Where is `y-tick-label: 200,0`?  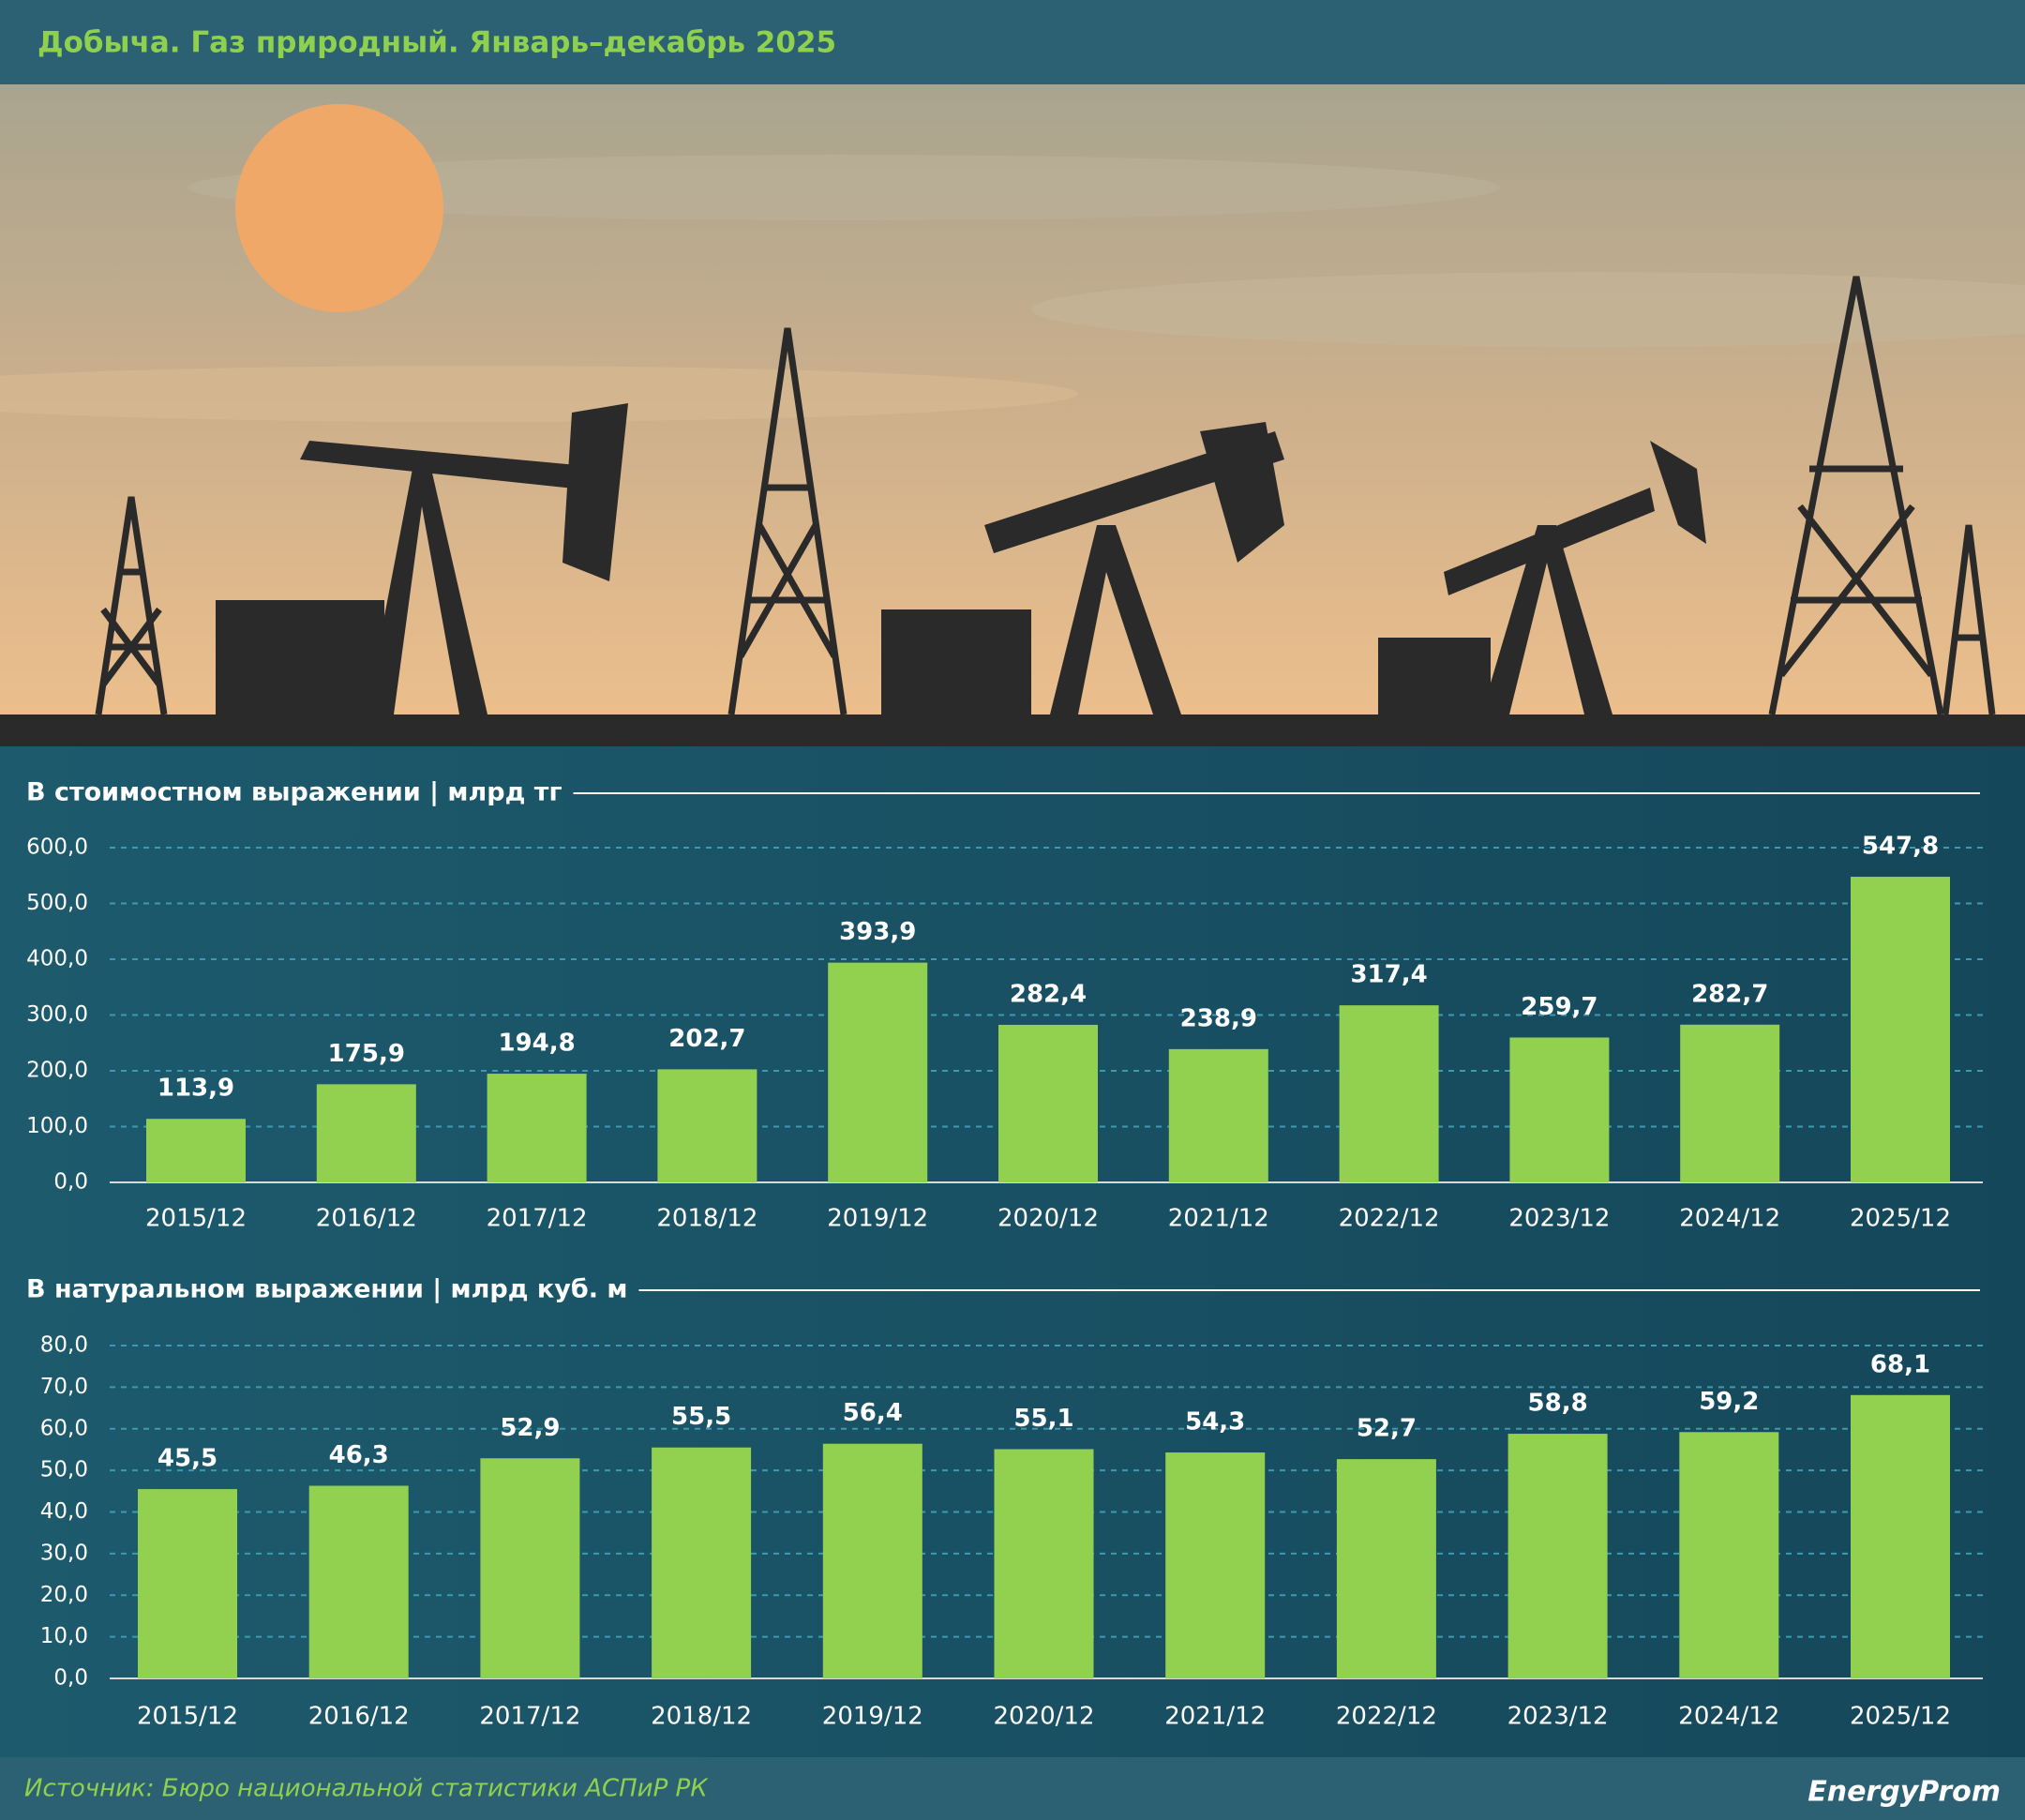 y-tick-label: 200,0 is located at coordinates (57, 1071).